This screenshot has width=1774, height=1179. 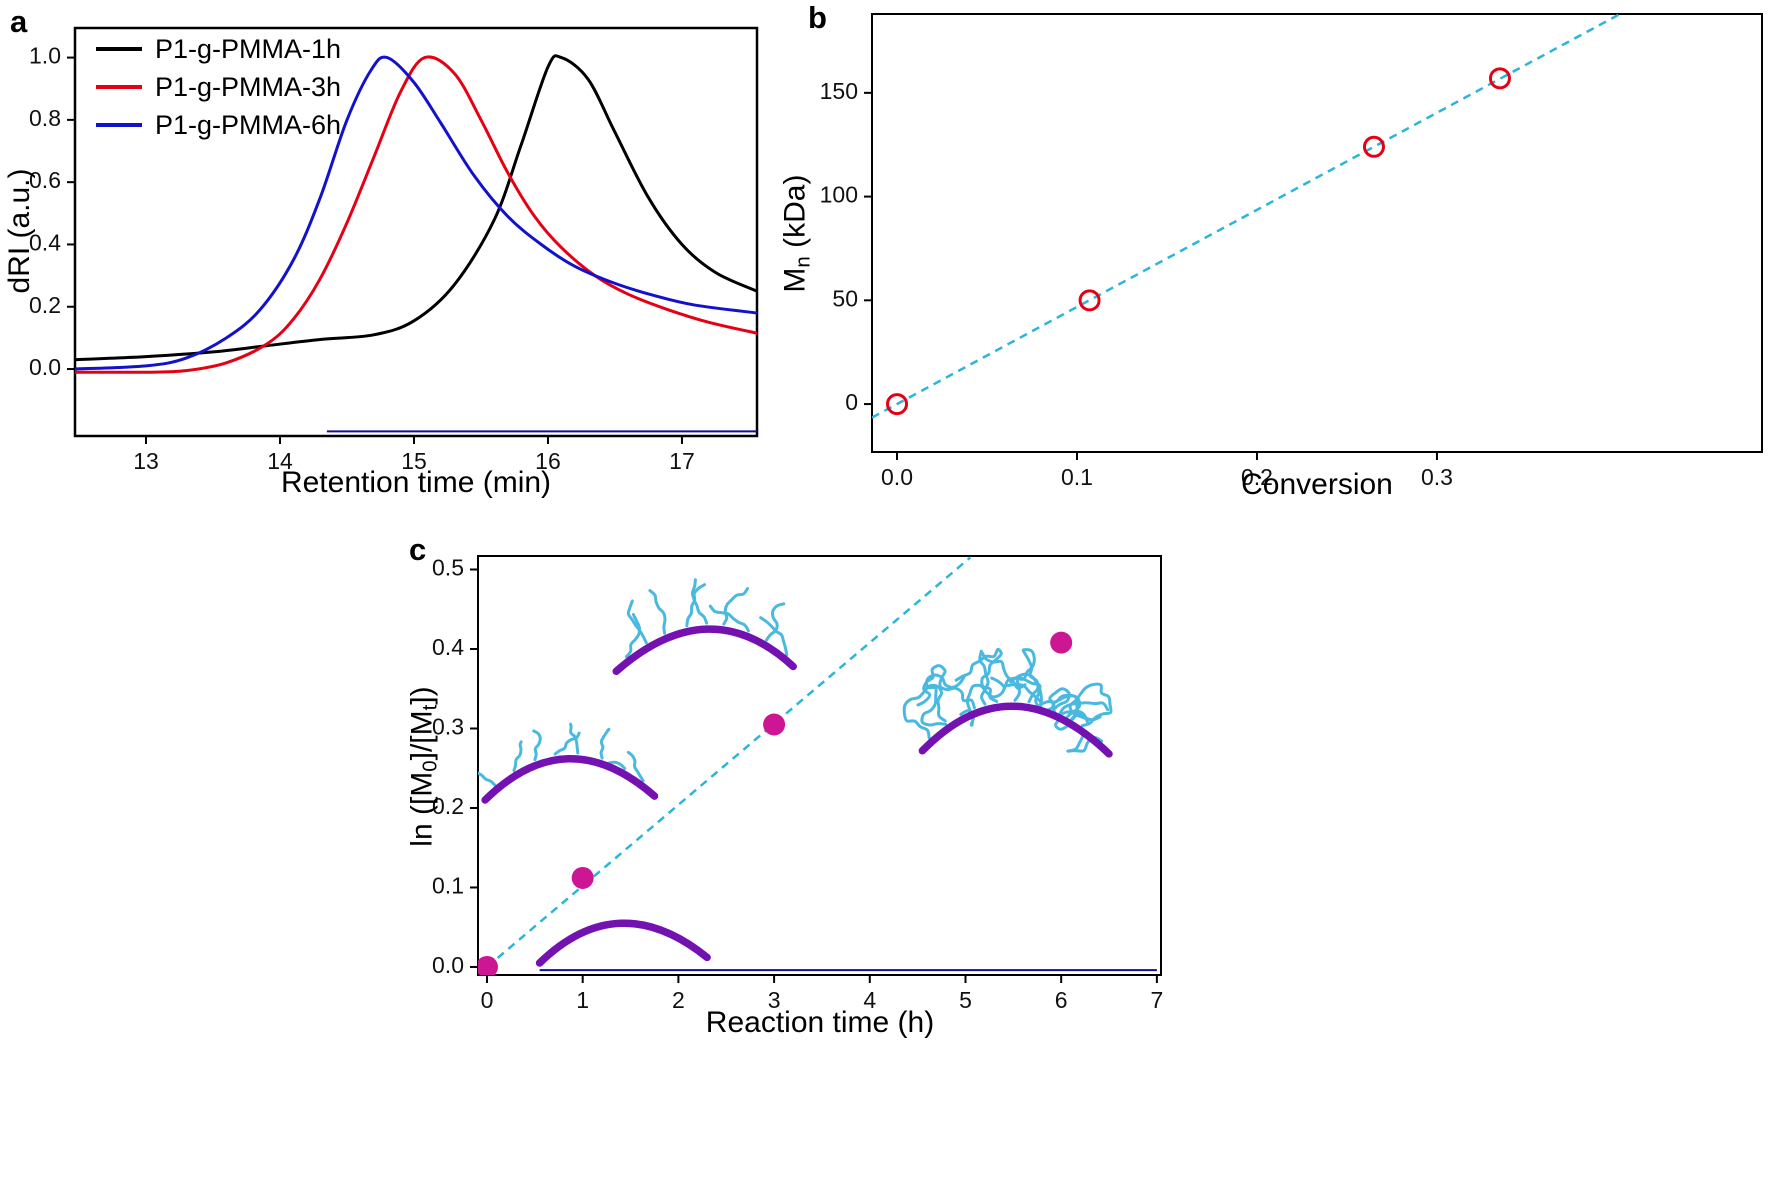 What do you see at coordinates (817, 17) in the screenshot?
I see `panel-b-letter: b` at bounding box center [817, 17].